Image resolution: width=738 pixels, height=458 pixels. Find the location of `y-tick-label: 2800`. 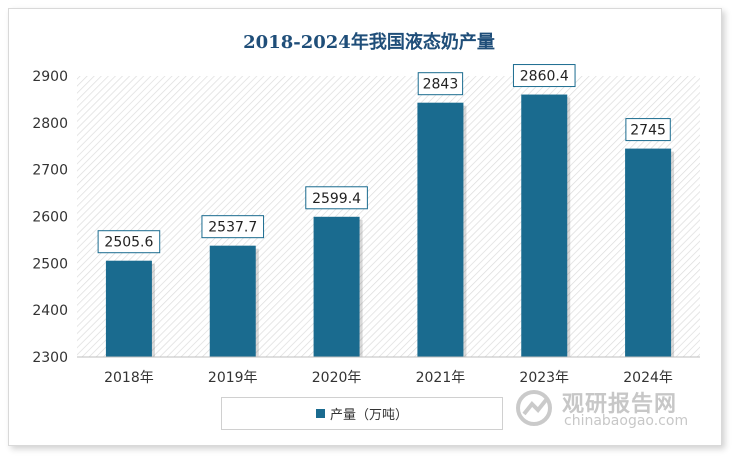

y-tick-label: 2800 is located at coordinates (50, 124).